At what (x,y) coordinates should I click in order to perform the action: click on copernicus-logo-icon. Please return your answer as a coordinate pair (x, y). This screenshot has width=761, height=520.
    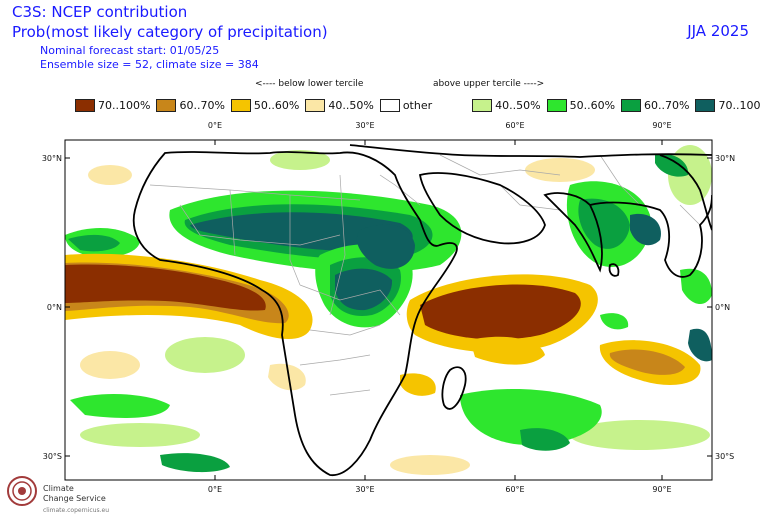
    Looking at the image, I should click on (22, 491).